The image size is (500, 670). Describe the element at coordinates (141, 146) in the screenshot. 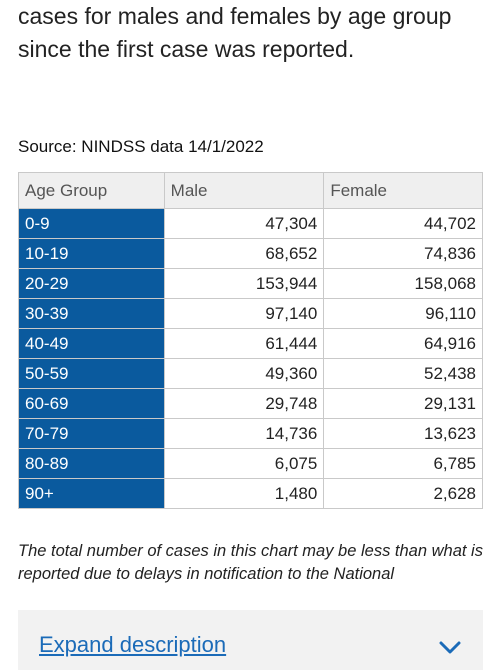

I see `source-note: Source: NINDSS data 14/1/2022` at that location.